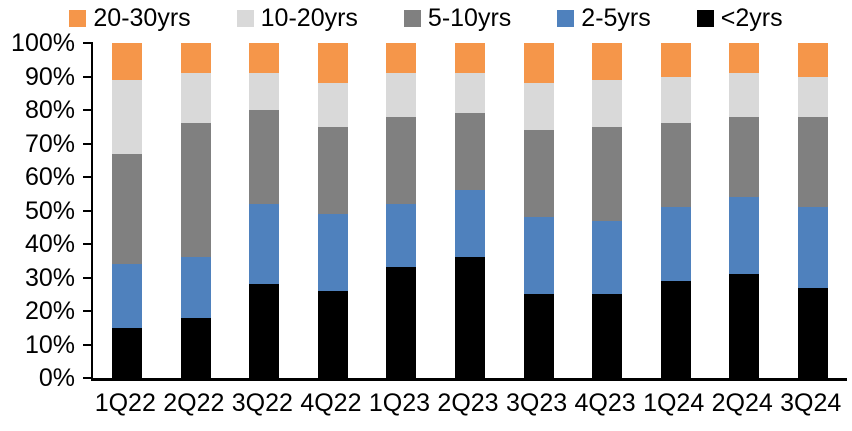 This screenshot has height=431, width=852. I want to click on bar-slot-2Q24, so click(744, 210).